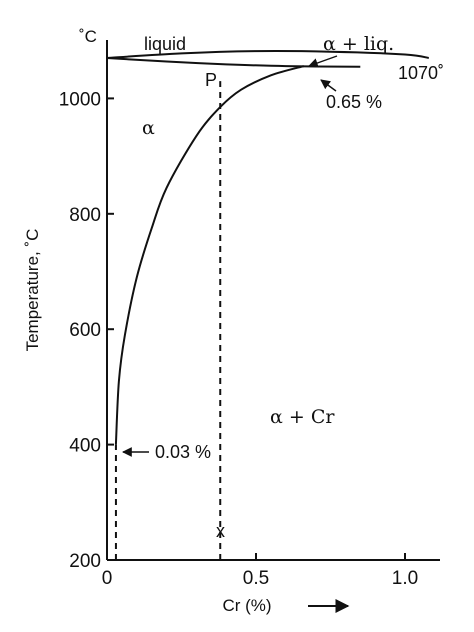 This screenshot has width=474, height=632. What do you see at coordinates (405, 578) in the screenshot?
I see `x-tick-label: 1.0` at bounding box center [405, 578].